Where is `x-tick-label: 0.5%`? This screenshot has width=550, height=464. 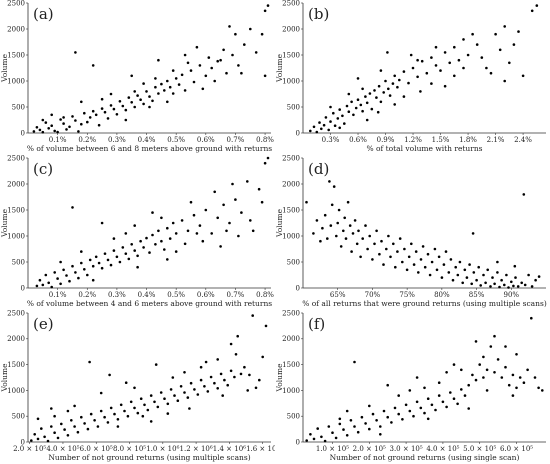
x-tick-label: 0.5% is located at coordinates (176, 295).